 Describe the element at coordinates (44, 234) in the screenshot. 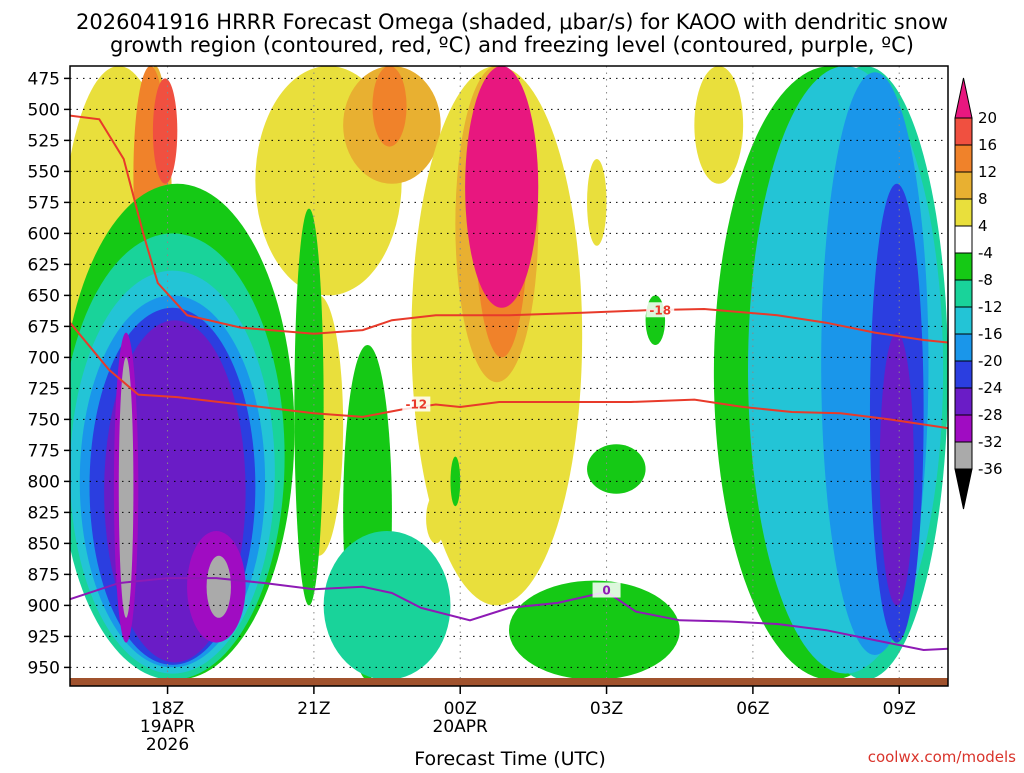

I see `y-tick-label-5: 600` at that location.